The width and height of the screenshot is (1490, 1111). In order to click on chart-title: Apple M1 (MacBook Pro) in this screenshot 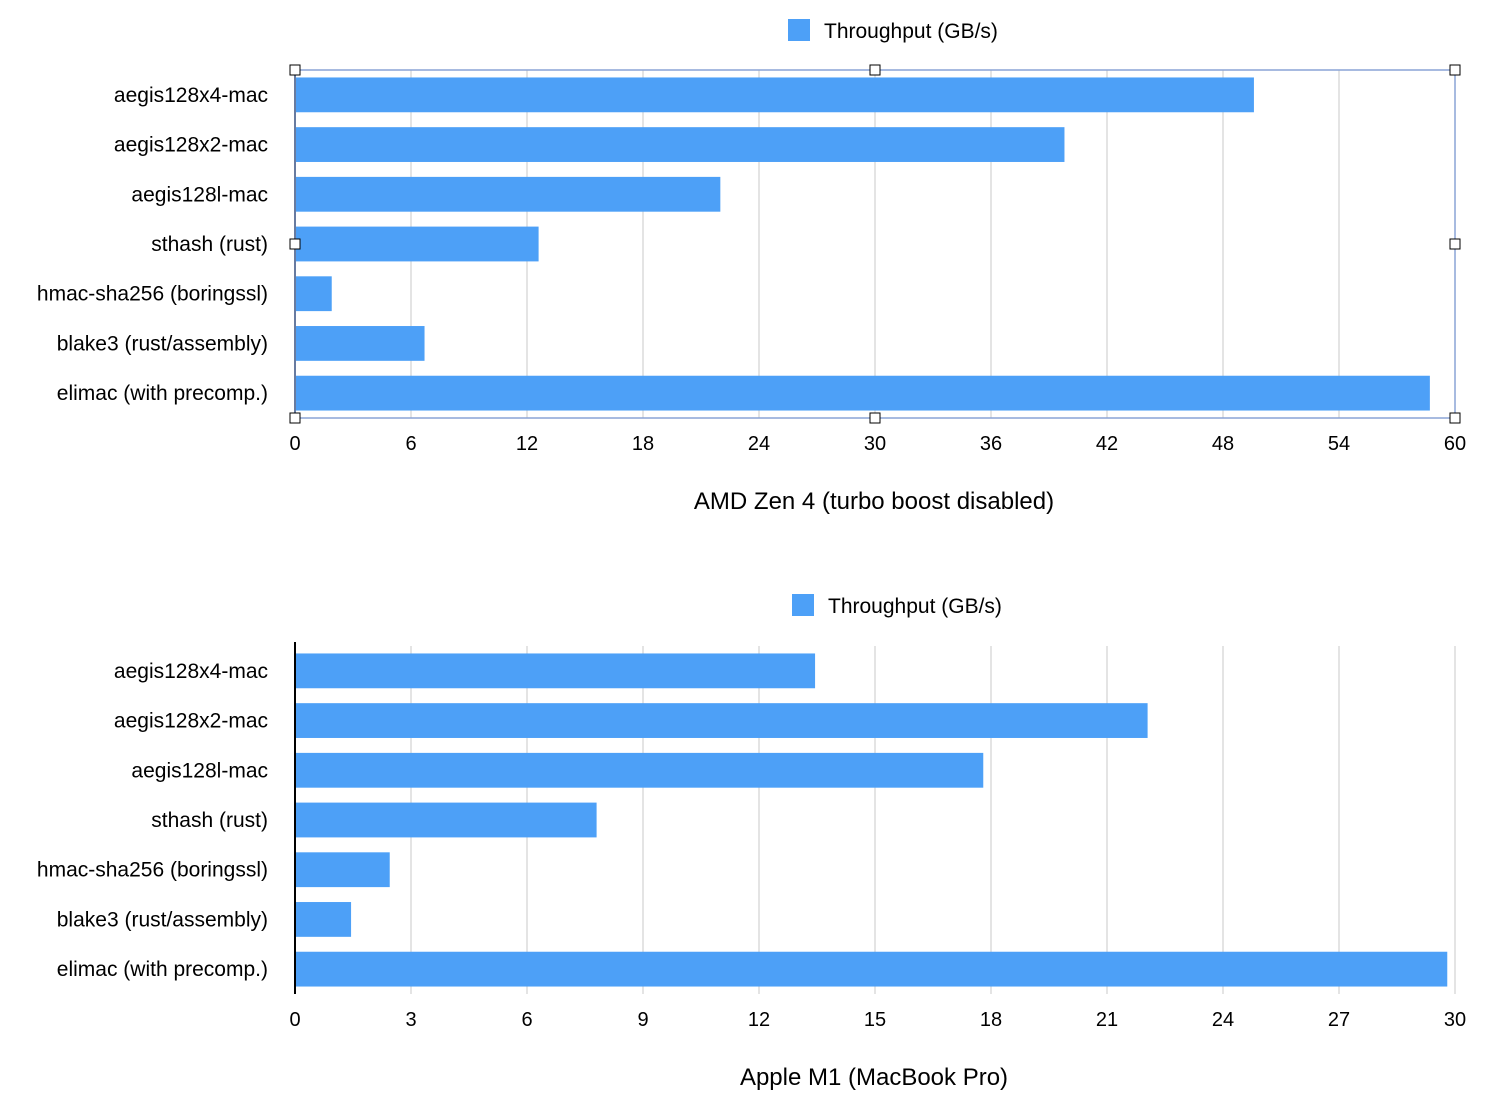, I will do `click(874, 1077)`.